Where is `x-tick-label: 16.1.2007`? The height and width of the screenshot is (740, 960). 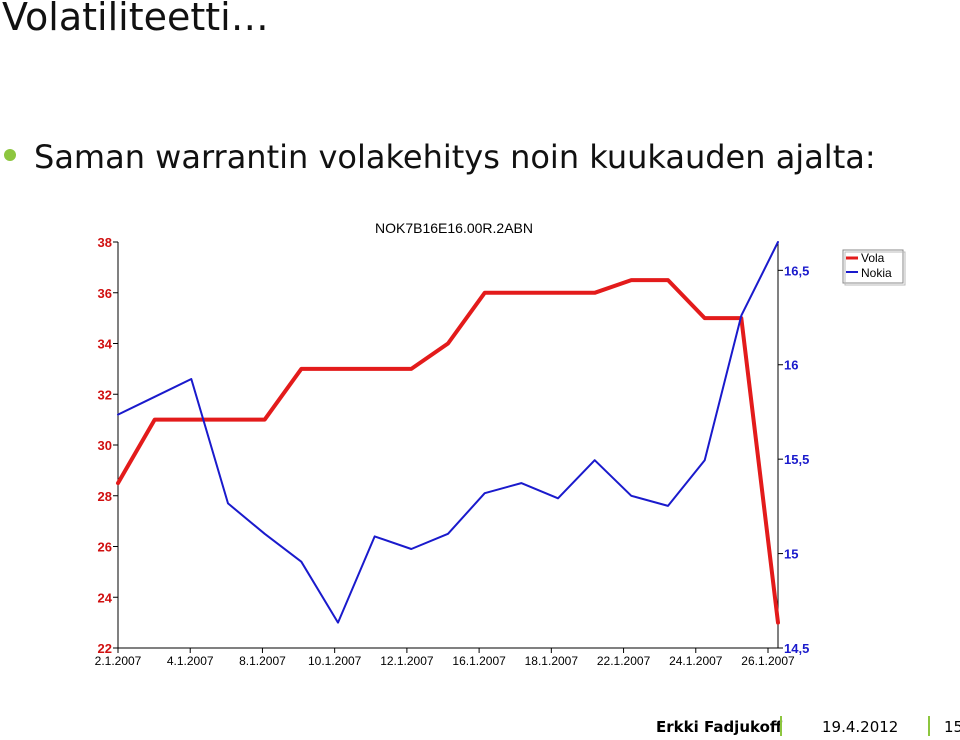
x-tick-label: 16.1.2007 is located at coordinates (479, 661).